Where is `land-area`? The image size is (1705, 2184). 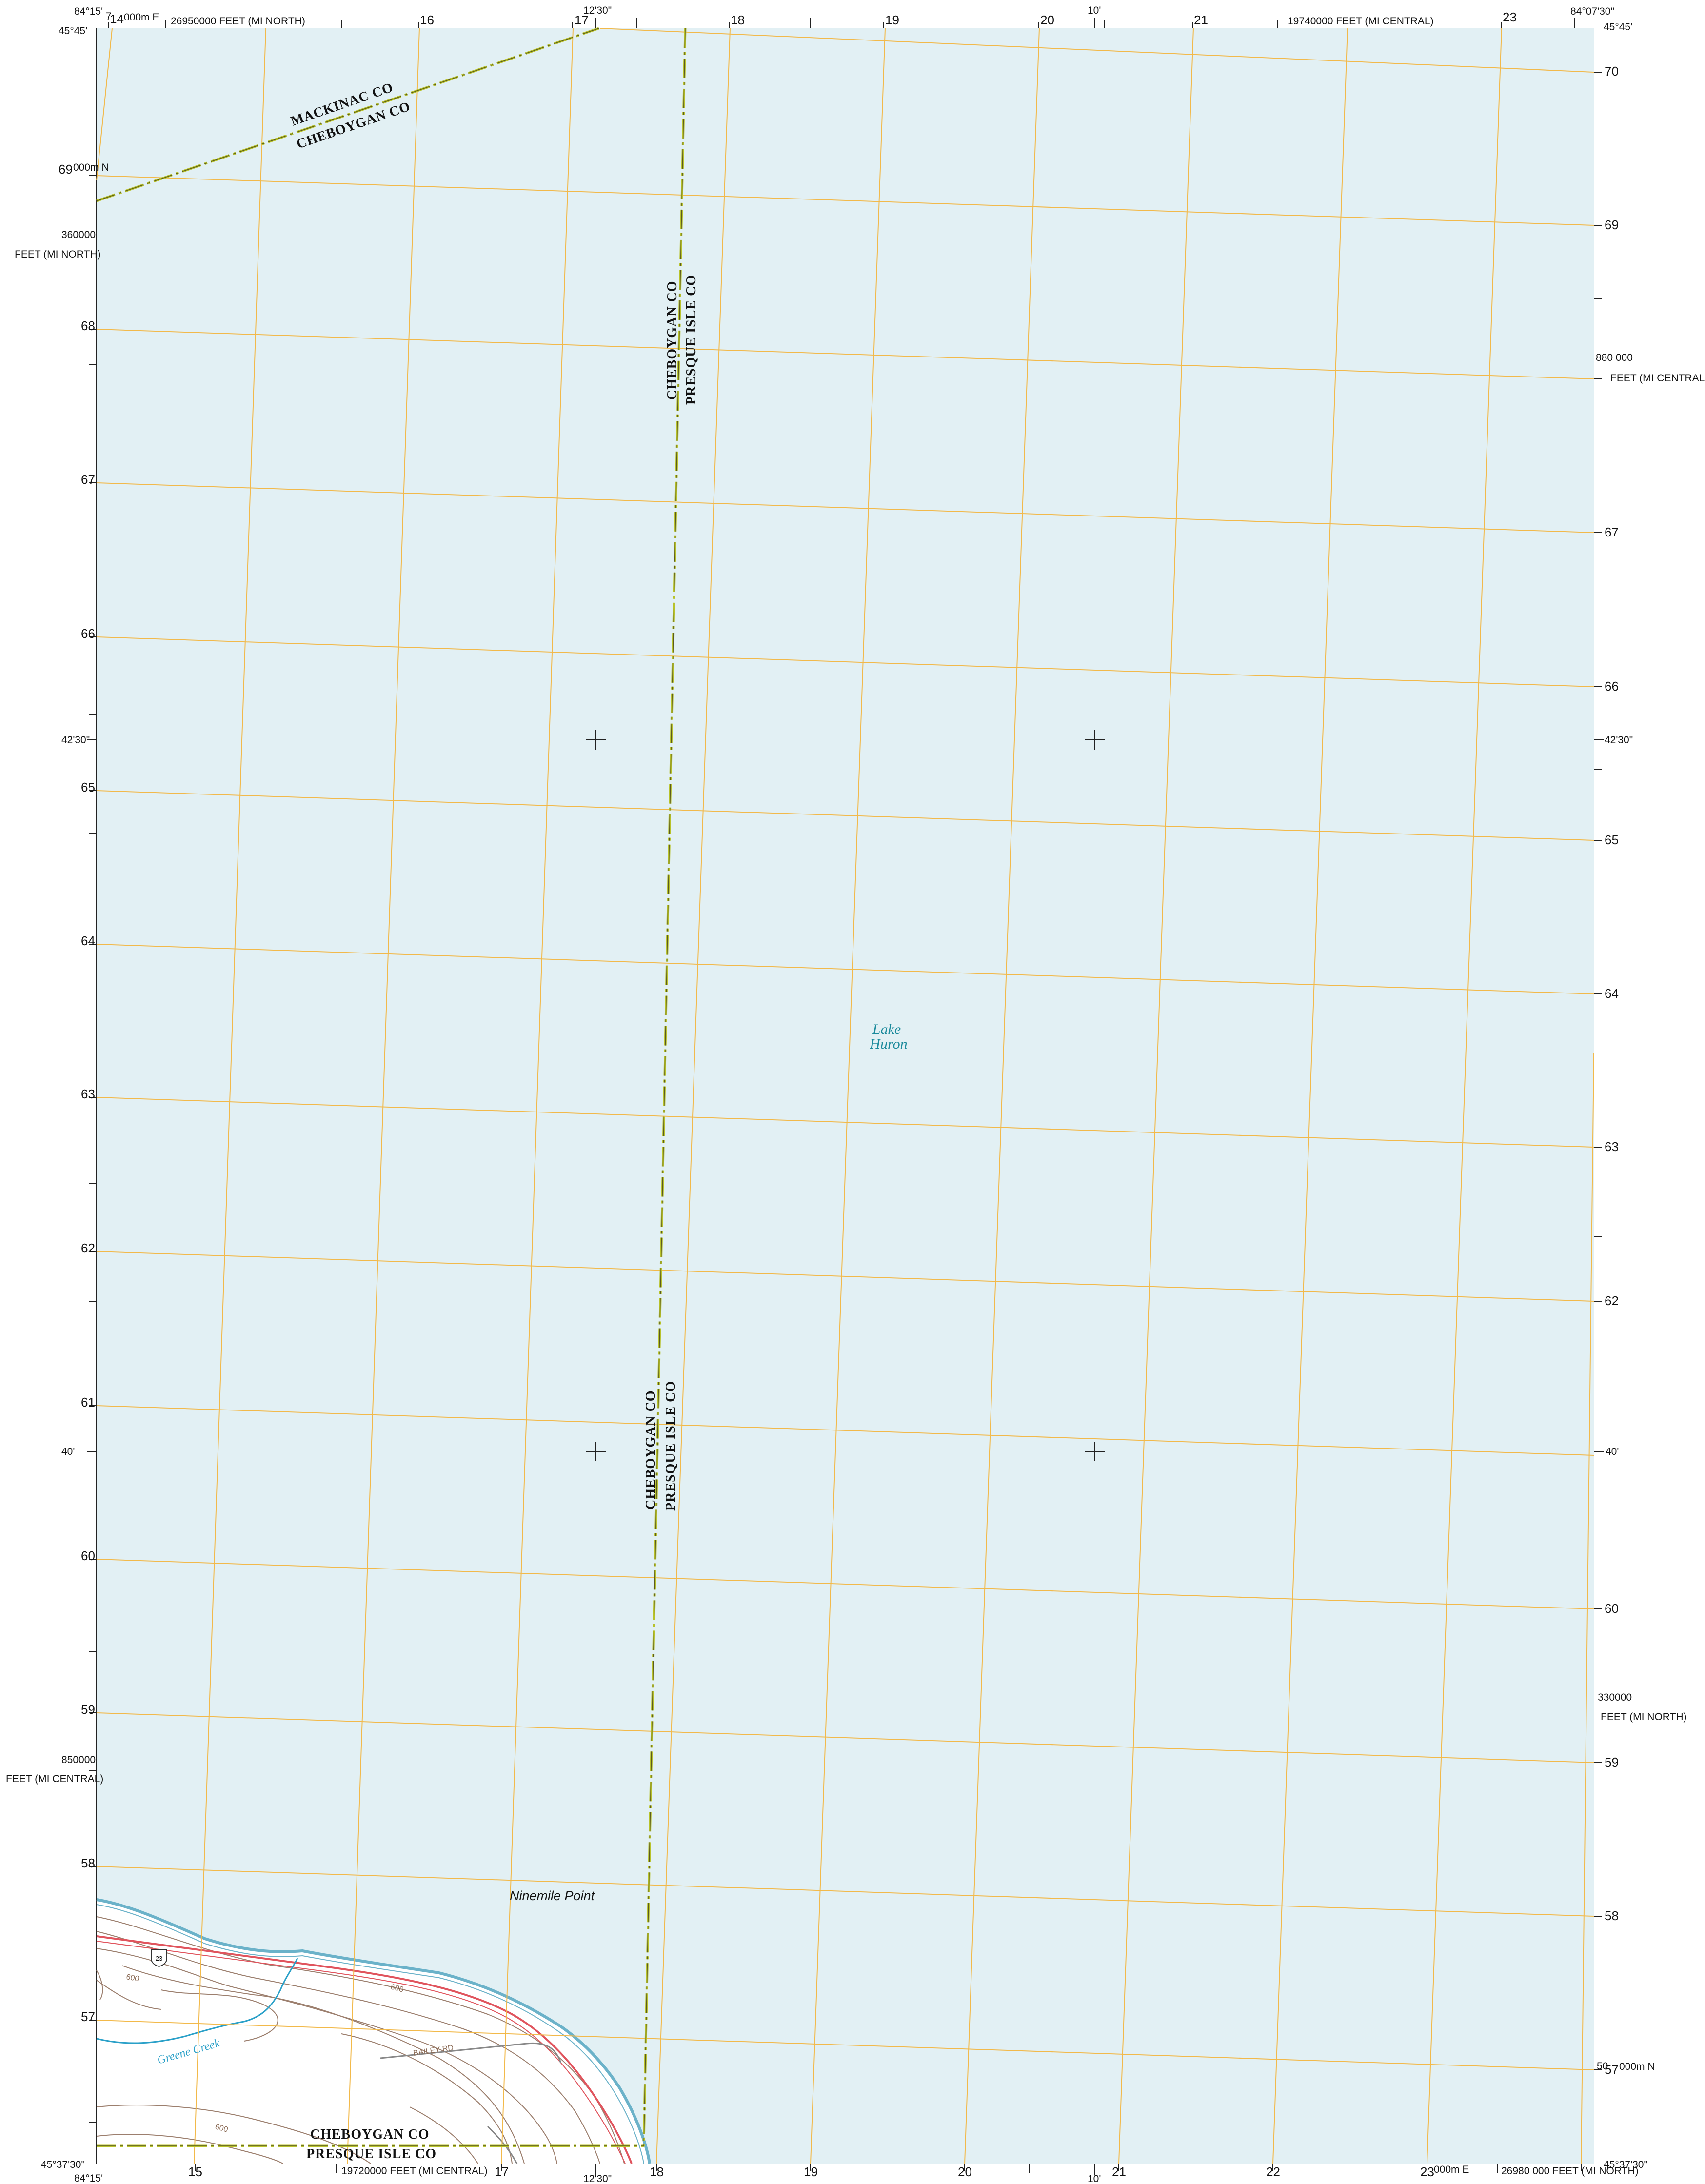
land-area is located at coordinates (373, 2032).